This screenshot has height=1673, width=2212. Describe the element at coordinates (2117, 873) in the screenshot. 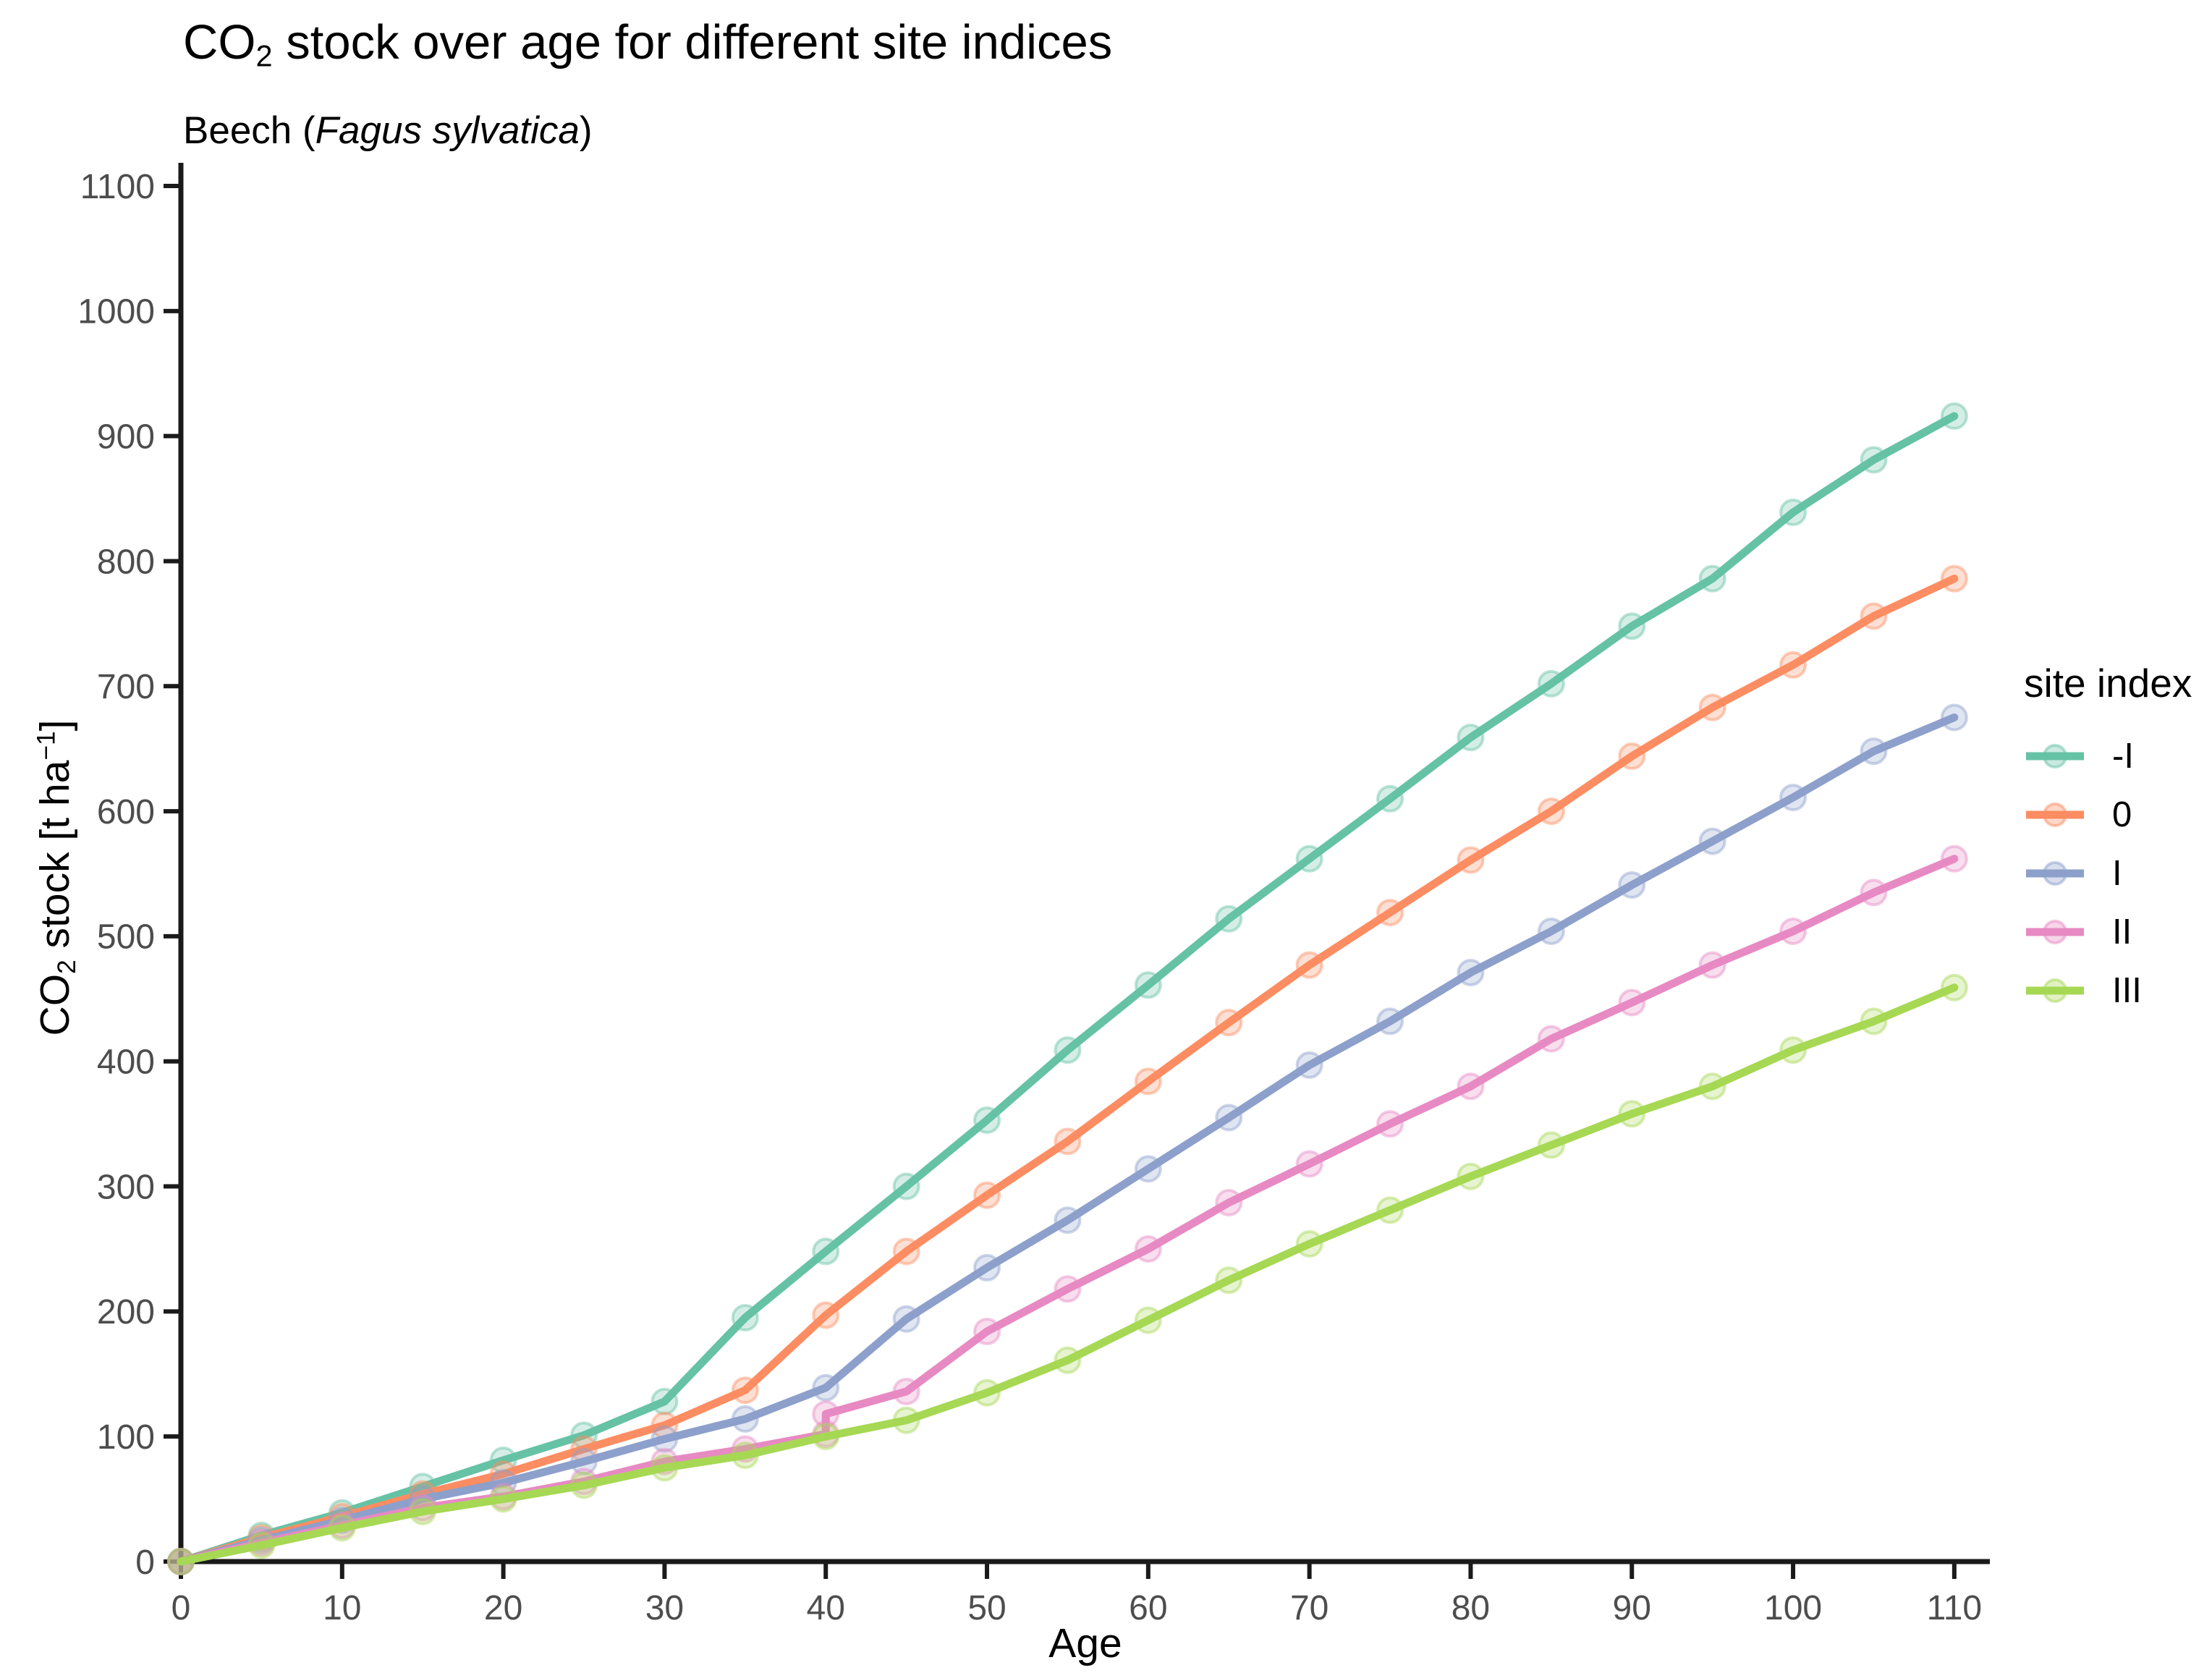

I see `legend-label-I: I` at that location.